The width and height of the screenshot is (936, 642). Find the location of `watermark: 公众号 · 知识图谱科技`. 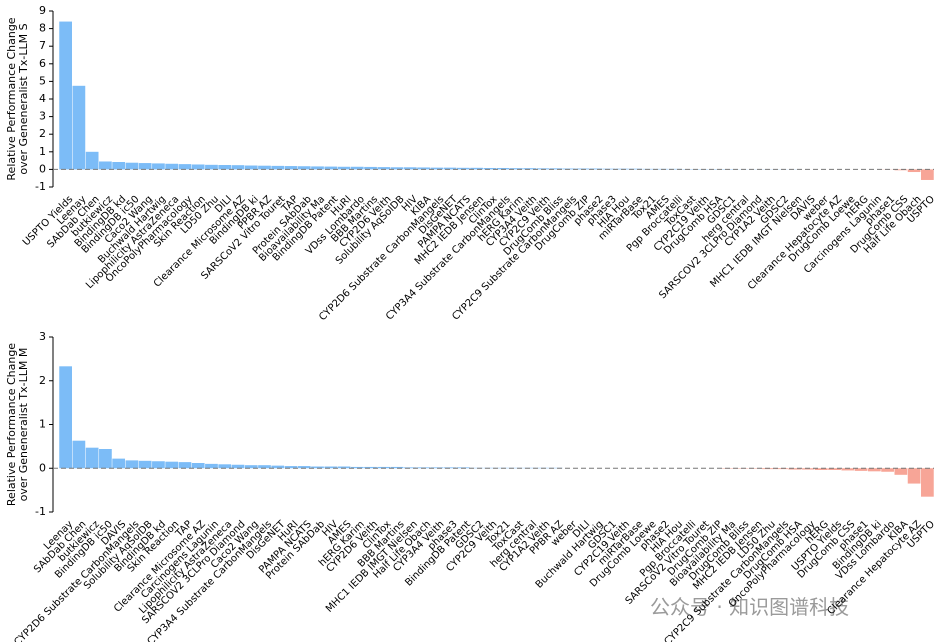

watermark: 公众号 · 知识图谱科技 is located at coordinates (749, 607).